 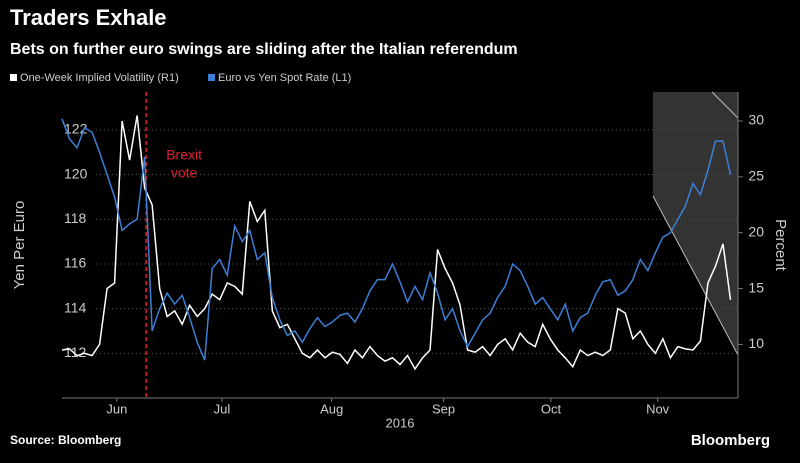 I want to click on legend-label: One-Week Implied Volatility (R1), so click(x=99, y=78).